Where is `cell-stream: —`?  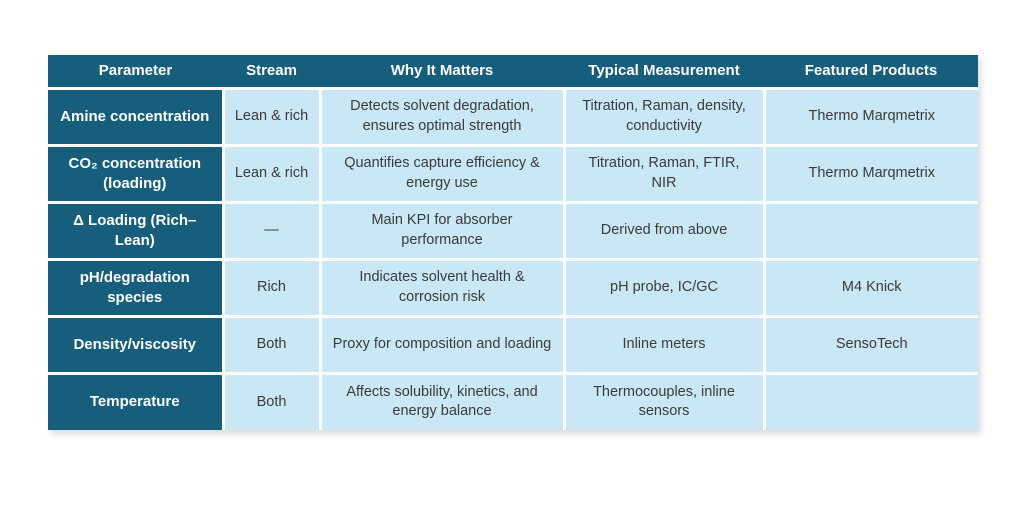
cell-stream: — is located at coordinates (271, 230).